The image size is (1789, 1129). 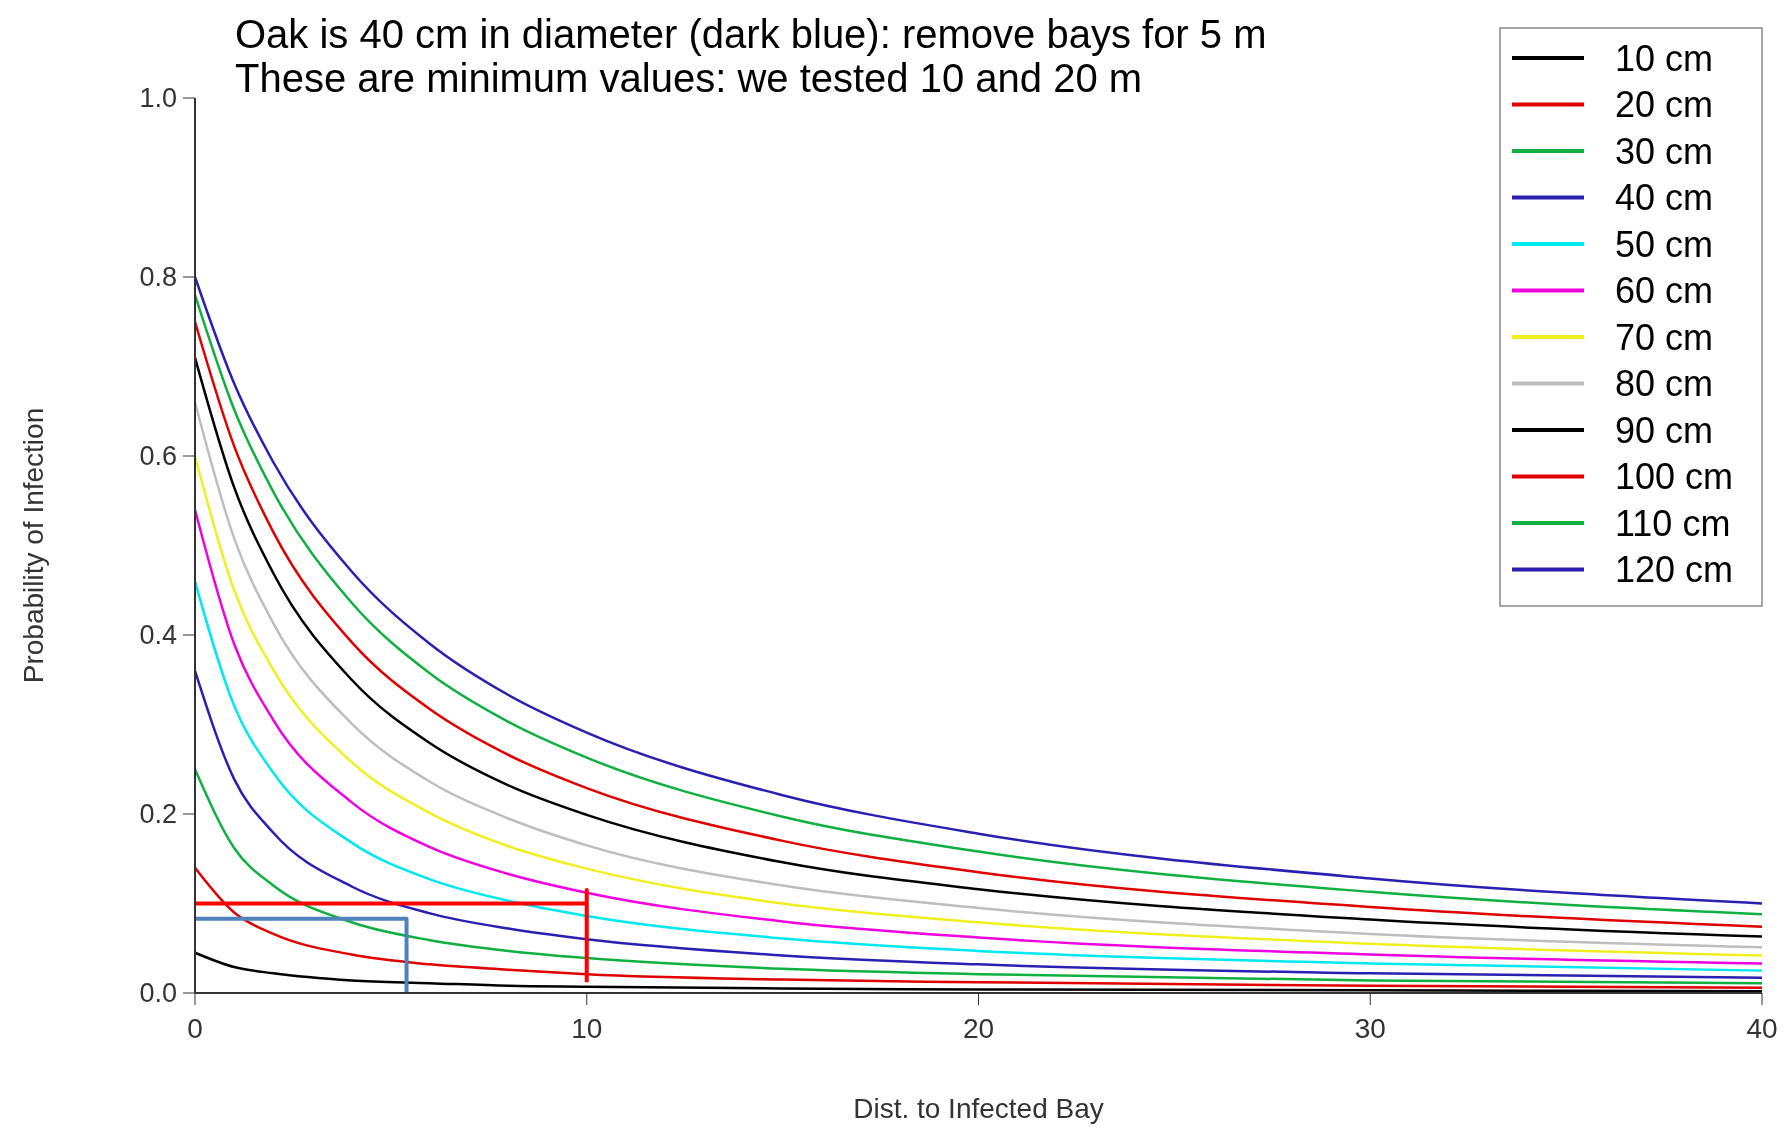 I want to click on legend-label: 70 cm, so click(x=1664, y=337).